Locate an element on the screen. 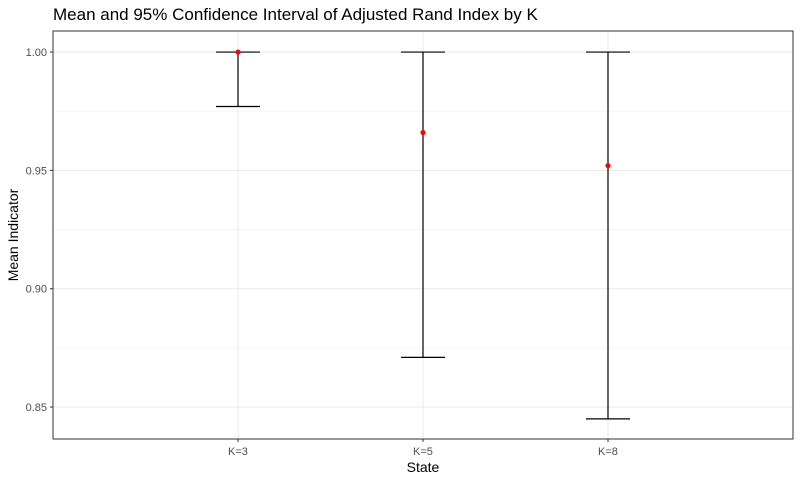 This screenshot has width=800, height=482. x-axis-title: State is located at coordinates (423, 467).